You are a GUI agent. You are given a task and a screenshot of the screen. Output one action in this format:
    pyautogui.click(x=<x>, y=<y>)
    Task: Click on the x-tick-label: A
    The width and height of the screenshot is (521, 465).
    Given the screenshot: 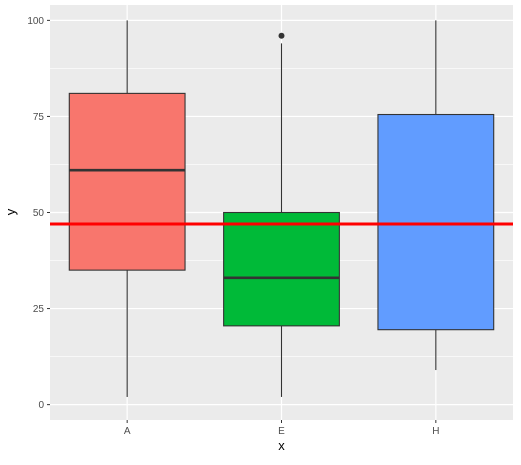 What is the action you would take?
    pyautogui.click(x=127, y=431)
    